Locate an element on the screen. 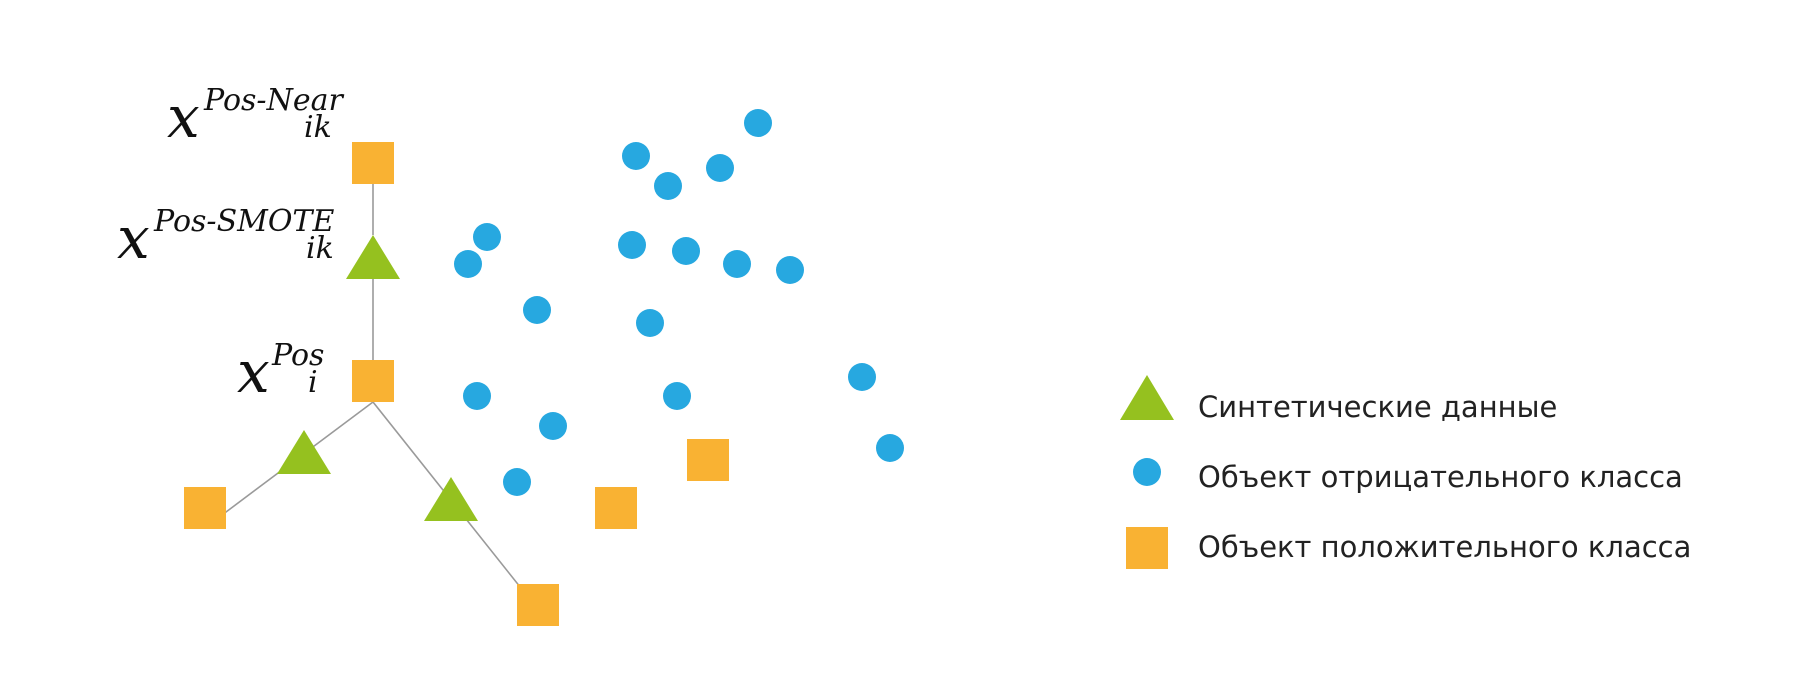 This screenshot has width=1800, height=700. square-icon is located at coordinates (1147, 548).